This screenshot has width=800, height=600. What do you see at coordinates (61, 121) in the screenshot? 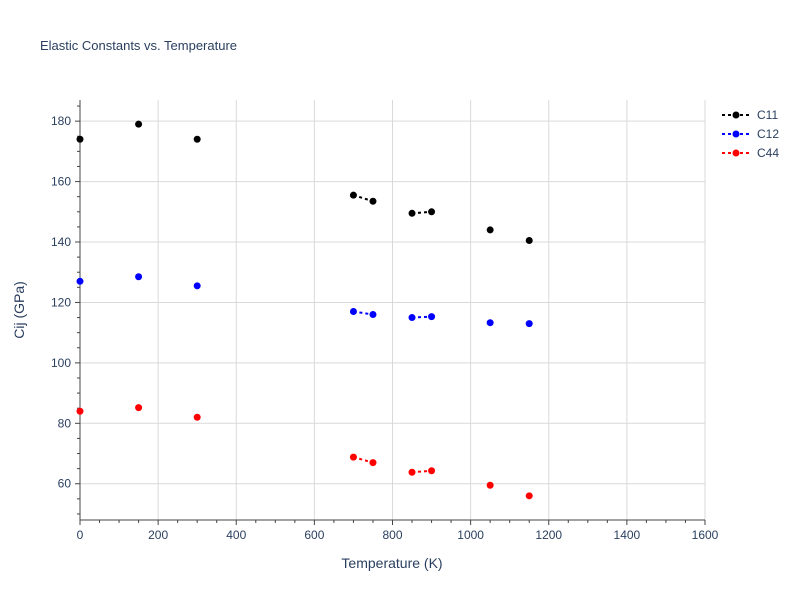
I see `y-tick-label: 180` at bounding box center [61, 121].